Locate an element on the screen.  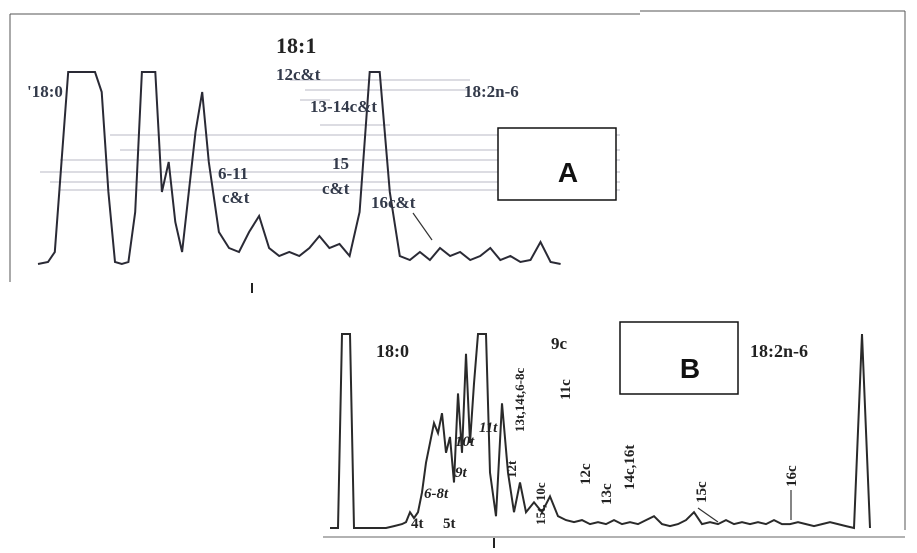
peak-label-9t: 9t is located at coordinates (461, 473).